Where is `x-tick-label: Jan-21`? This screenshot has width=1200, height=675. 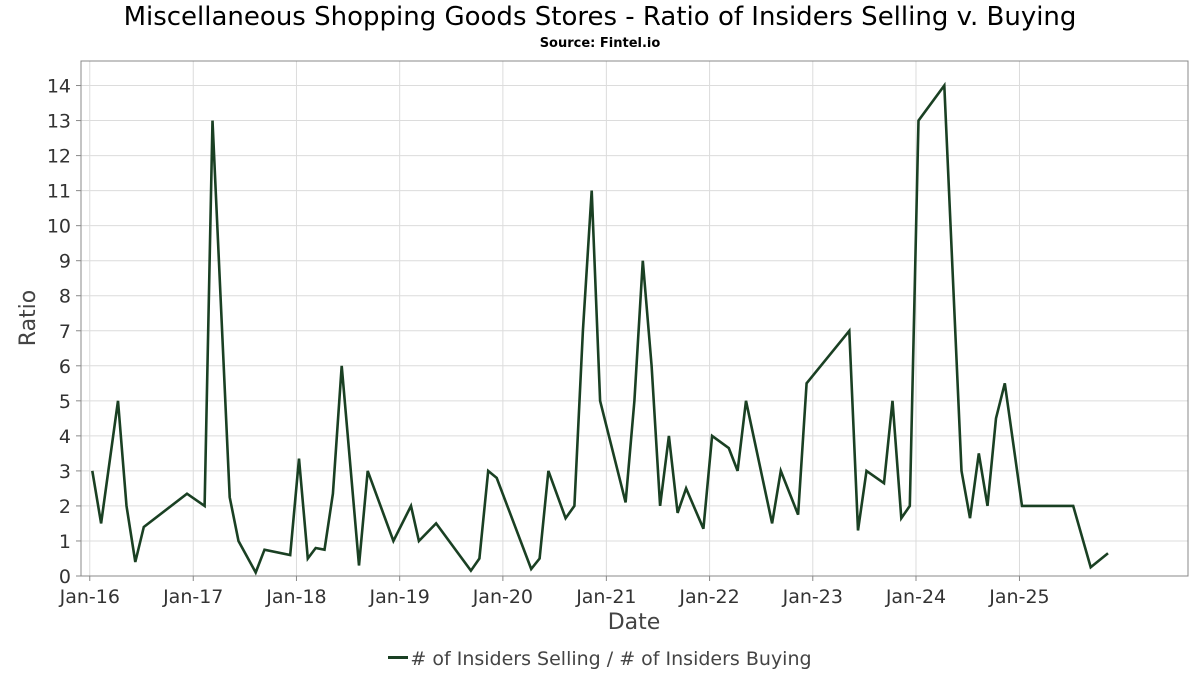 x-tick-label: Jan-21 is located at coordinates (605, 597).